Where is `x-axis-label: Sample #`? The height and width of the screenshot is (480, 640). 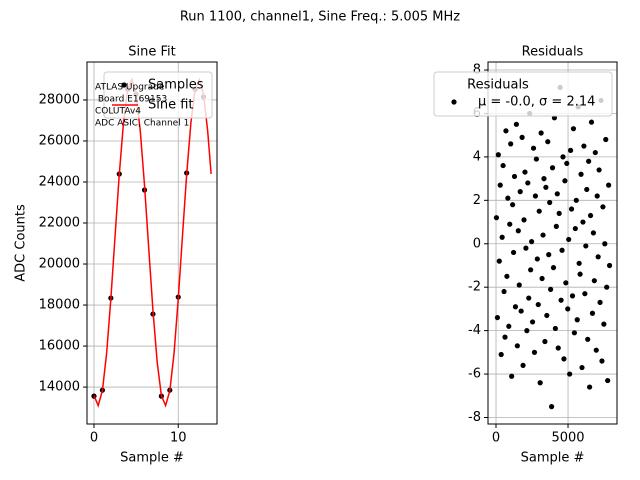
x-axis-label: Sample # is located at coordinates (152, 458).